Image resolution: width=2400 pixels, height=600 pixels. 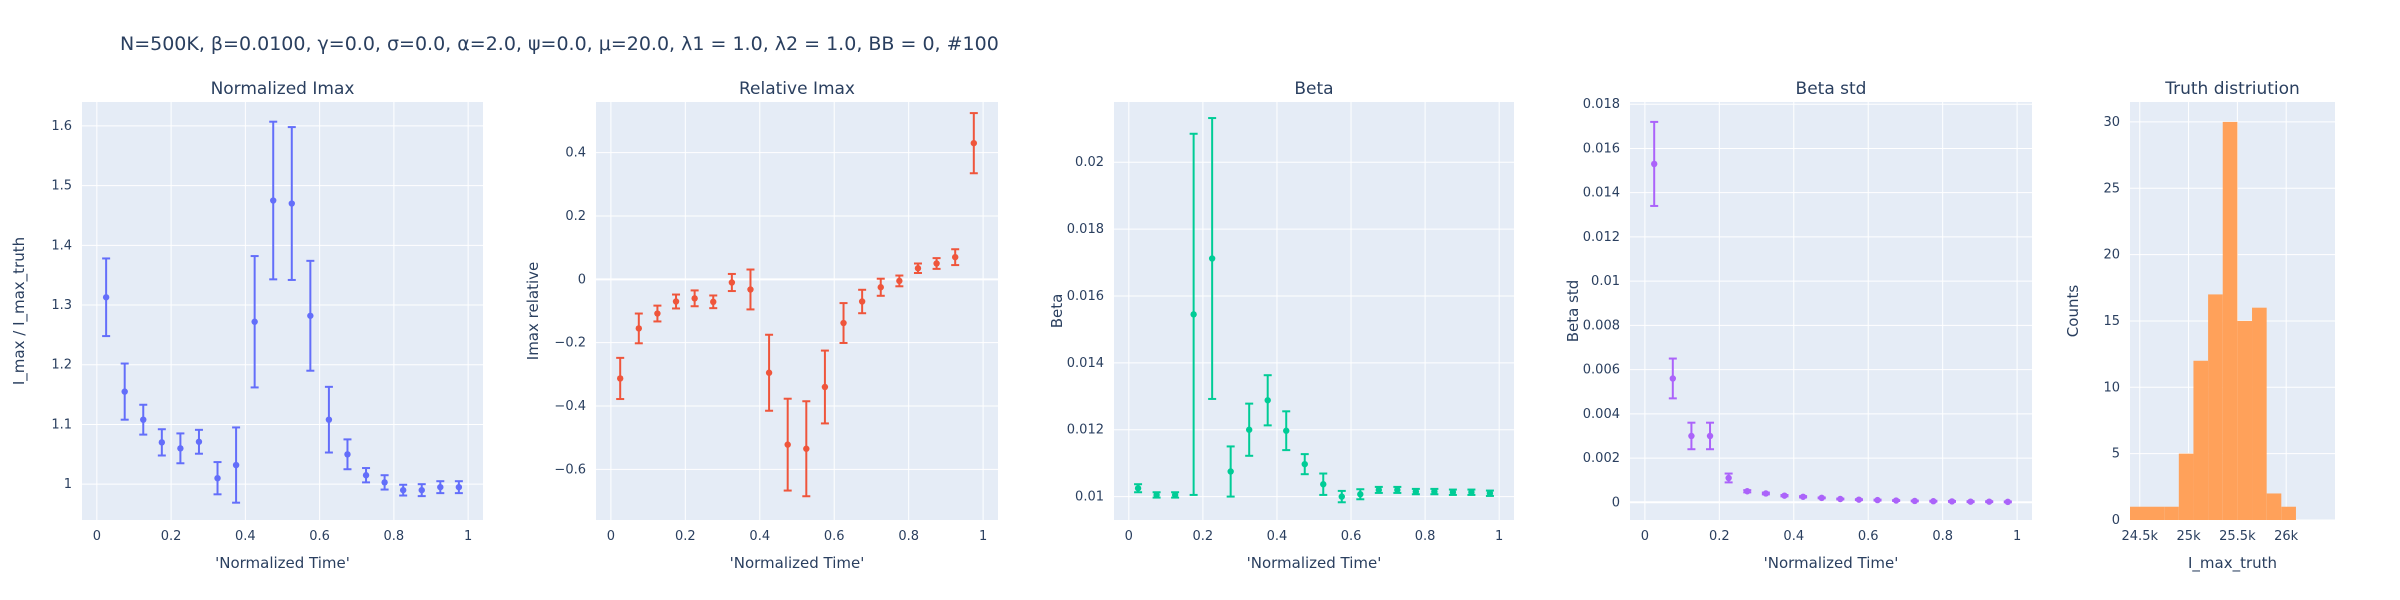 What do you see at coordinates (61, 245) in the screenshot?
I see `y-tick-label: 1.4` at bounding box center [61, 245].